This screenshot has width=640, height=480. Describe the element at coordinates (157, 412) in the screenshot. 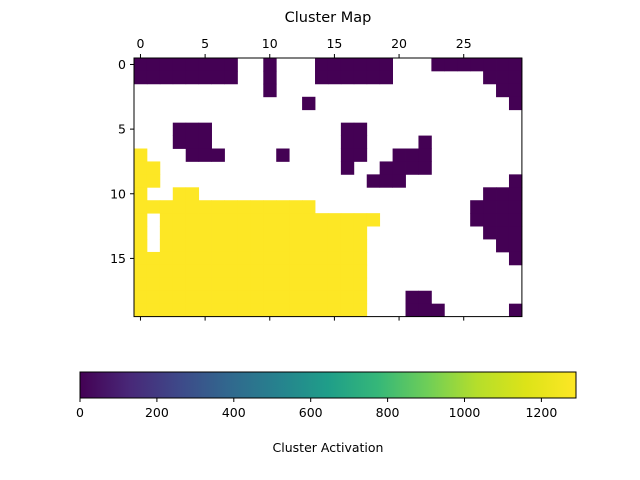

I see `colorbar-tick-label: 200` at that location.